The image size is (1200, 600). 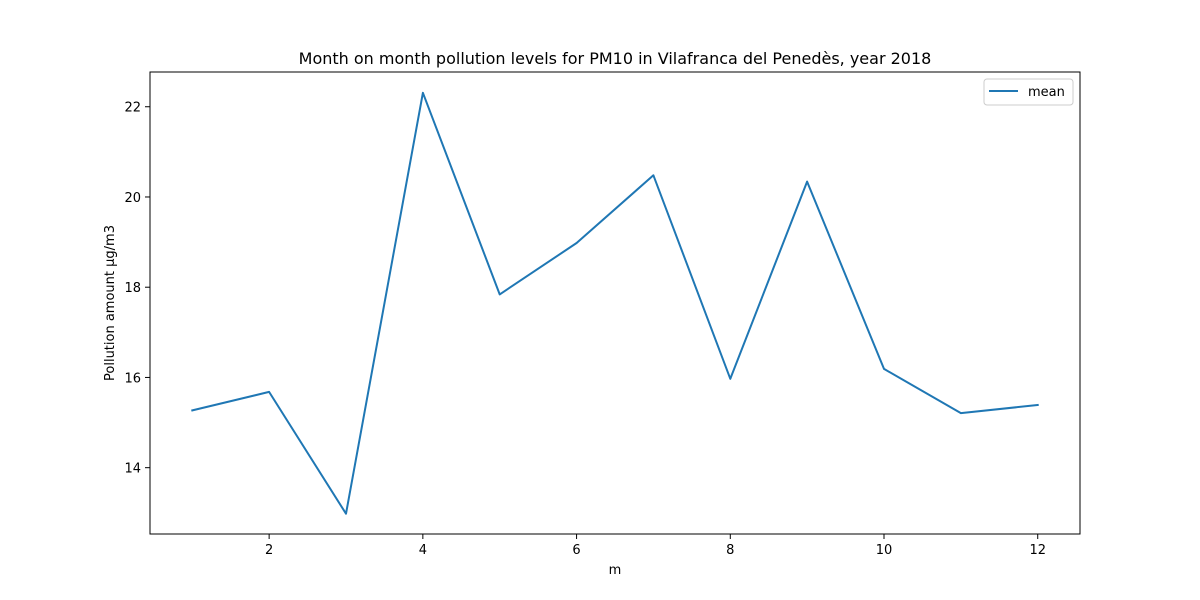 I want to click on x-tick-label: 10, so click(x=884, y=550).